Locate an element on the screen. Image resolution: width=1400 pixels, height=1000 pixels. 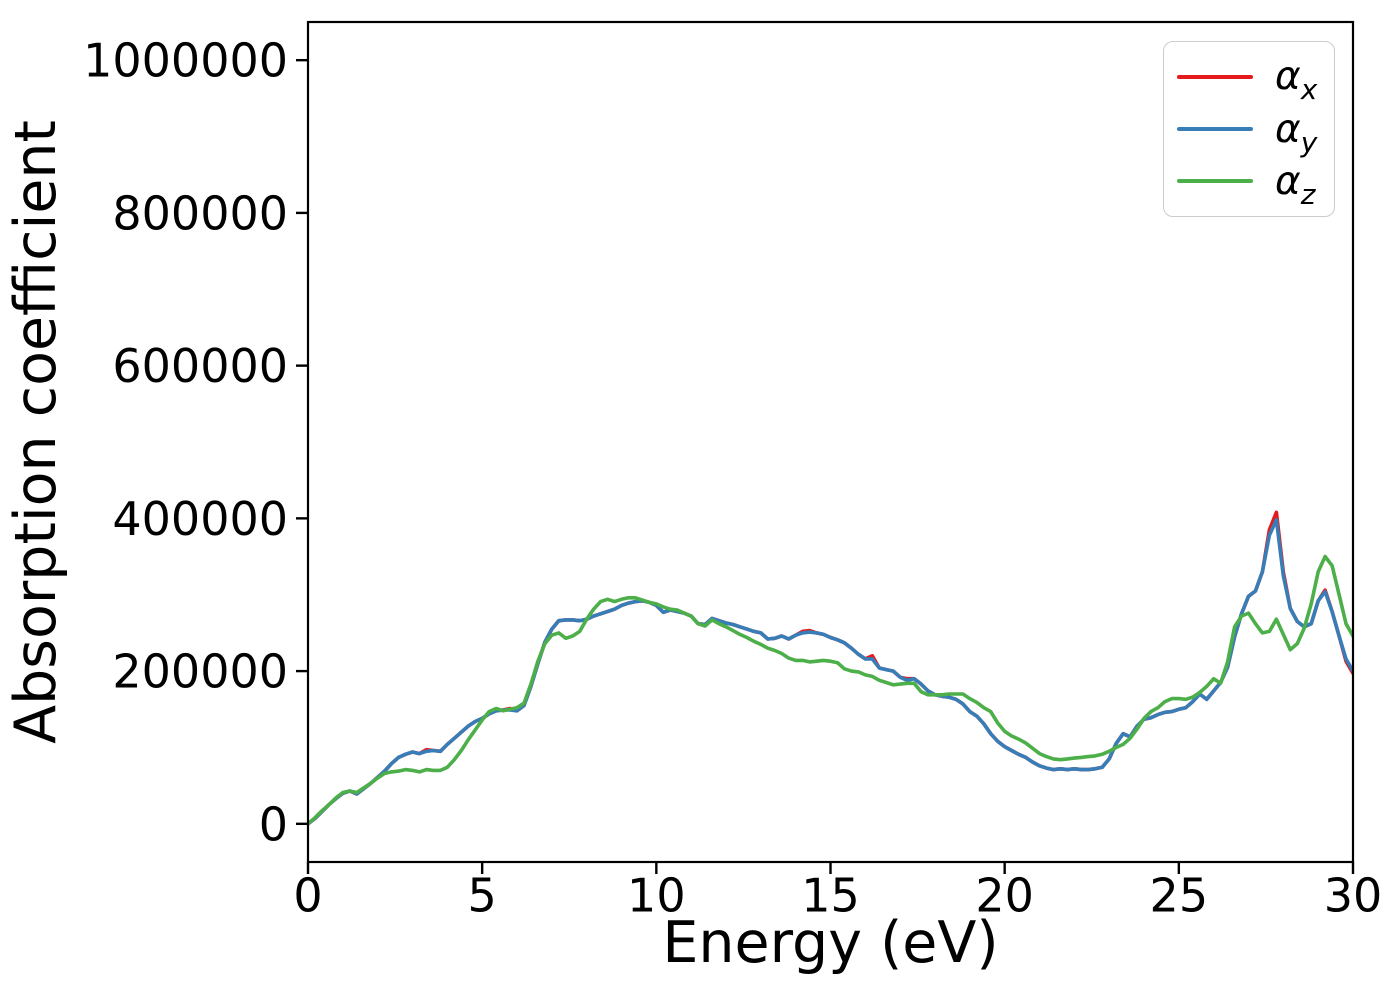
legend: αx αy αz is located at coordinates (1249, 129).